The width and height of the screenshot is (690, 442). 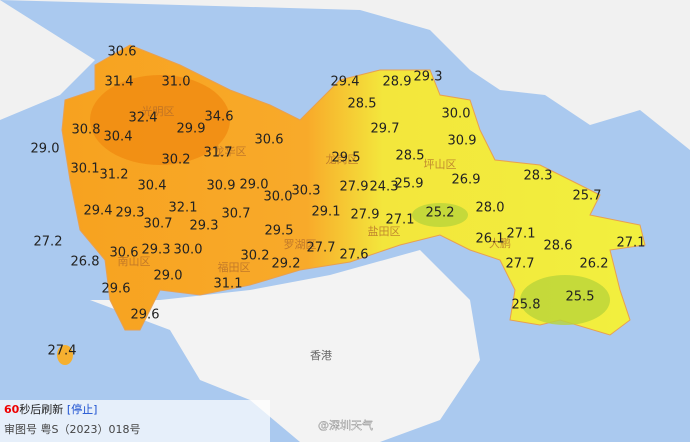 What do you see at coordinates (191, 129) in the screenshot?
I see `temperature: 29.9` at bounding box center [191, 129].